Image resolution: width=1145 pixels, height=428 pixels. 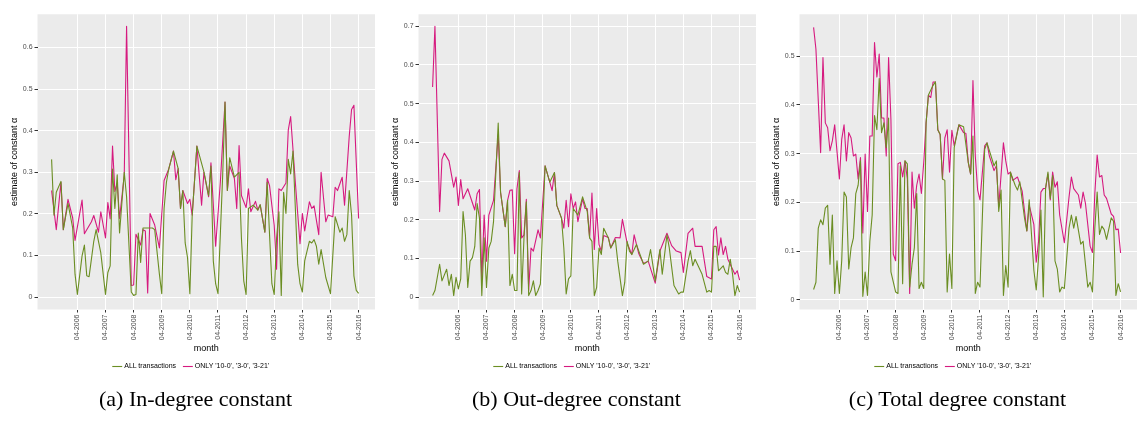 What do you see at coordinates (576, 399) in the screenshot?
I see `text: (b) Out-degree constant` at bounding box center [576, 399].